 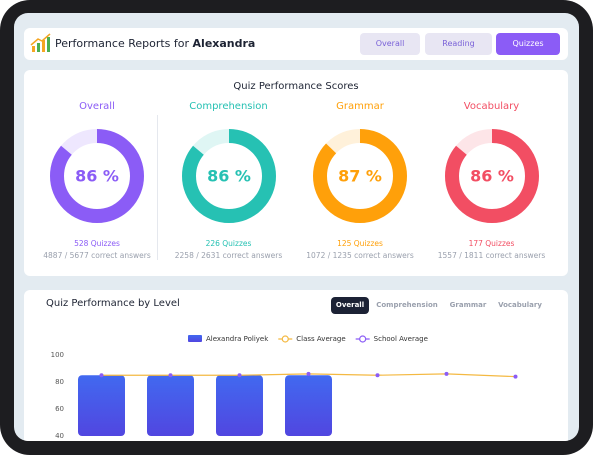 What do you see at coordinates (157, 187) in the screenshot?
I see `divider` at bounding box center [157, 187].